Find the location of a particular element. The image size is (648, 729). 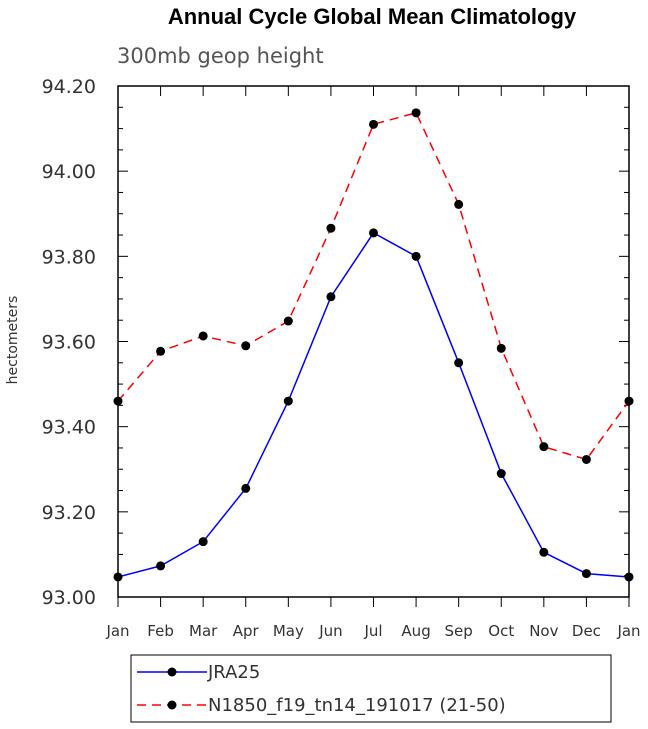

x-tick-label: Oct is located at coordinates (501, 631).